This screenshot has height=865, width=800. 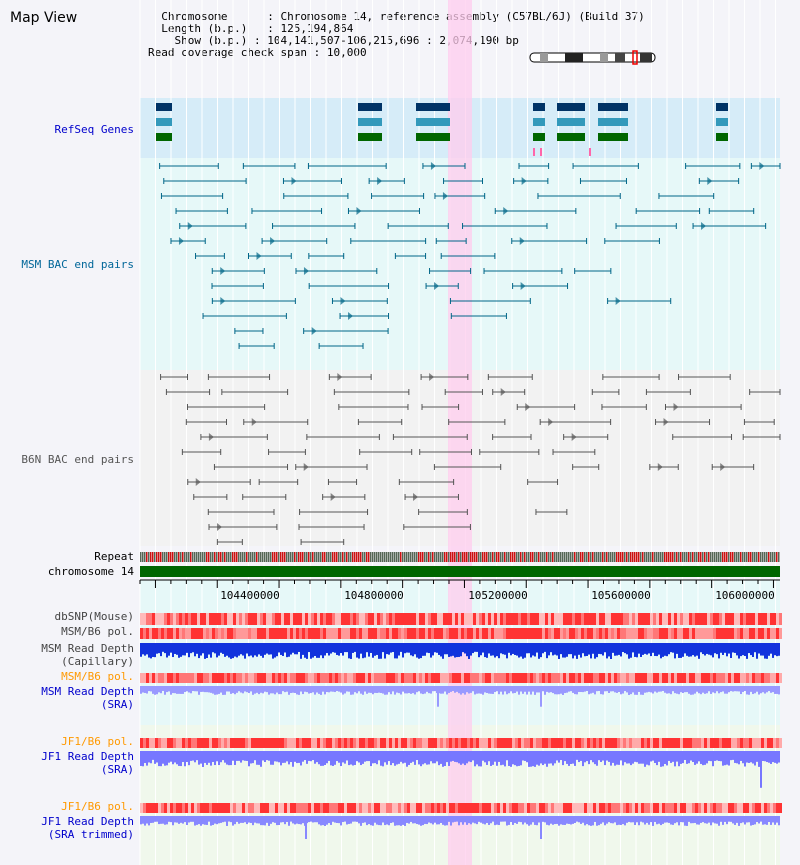 I want to click on msm-read-depth-capillary-label: MSM Read Depth, so click(x=87, y=648).